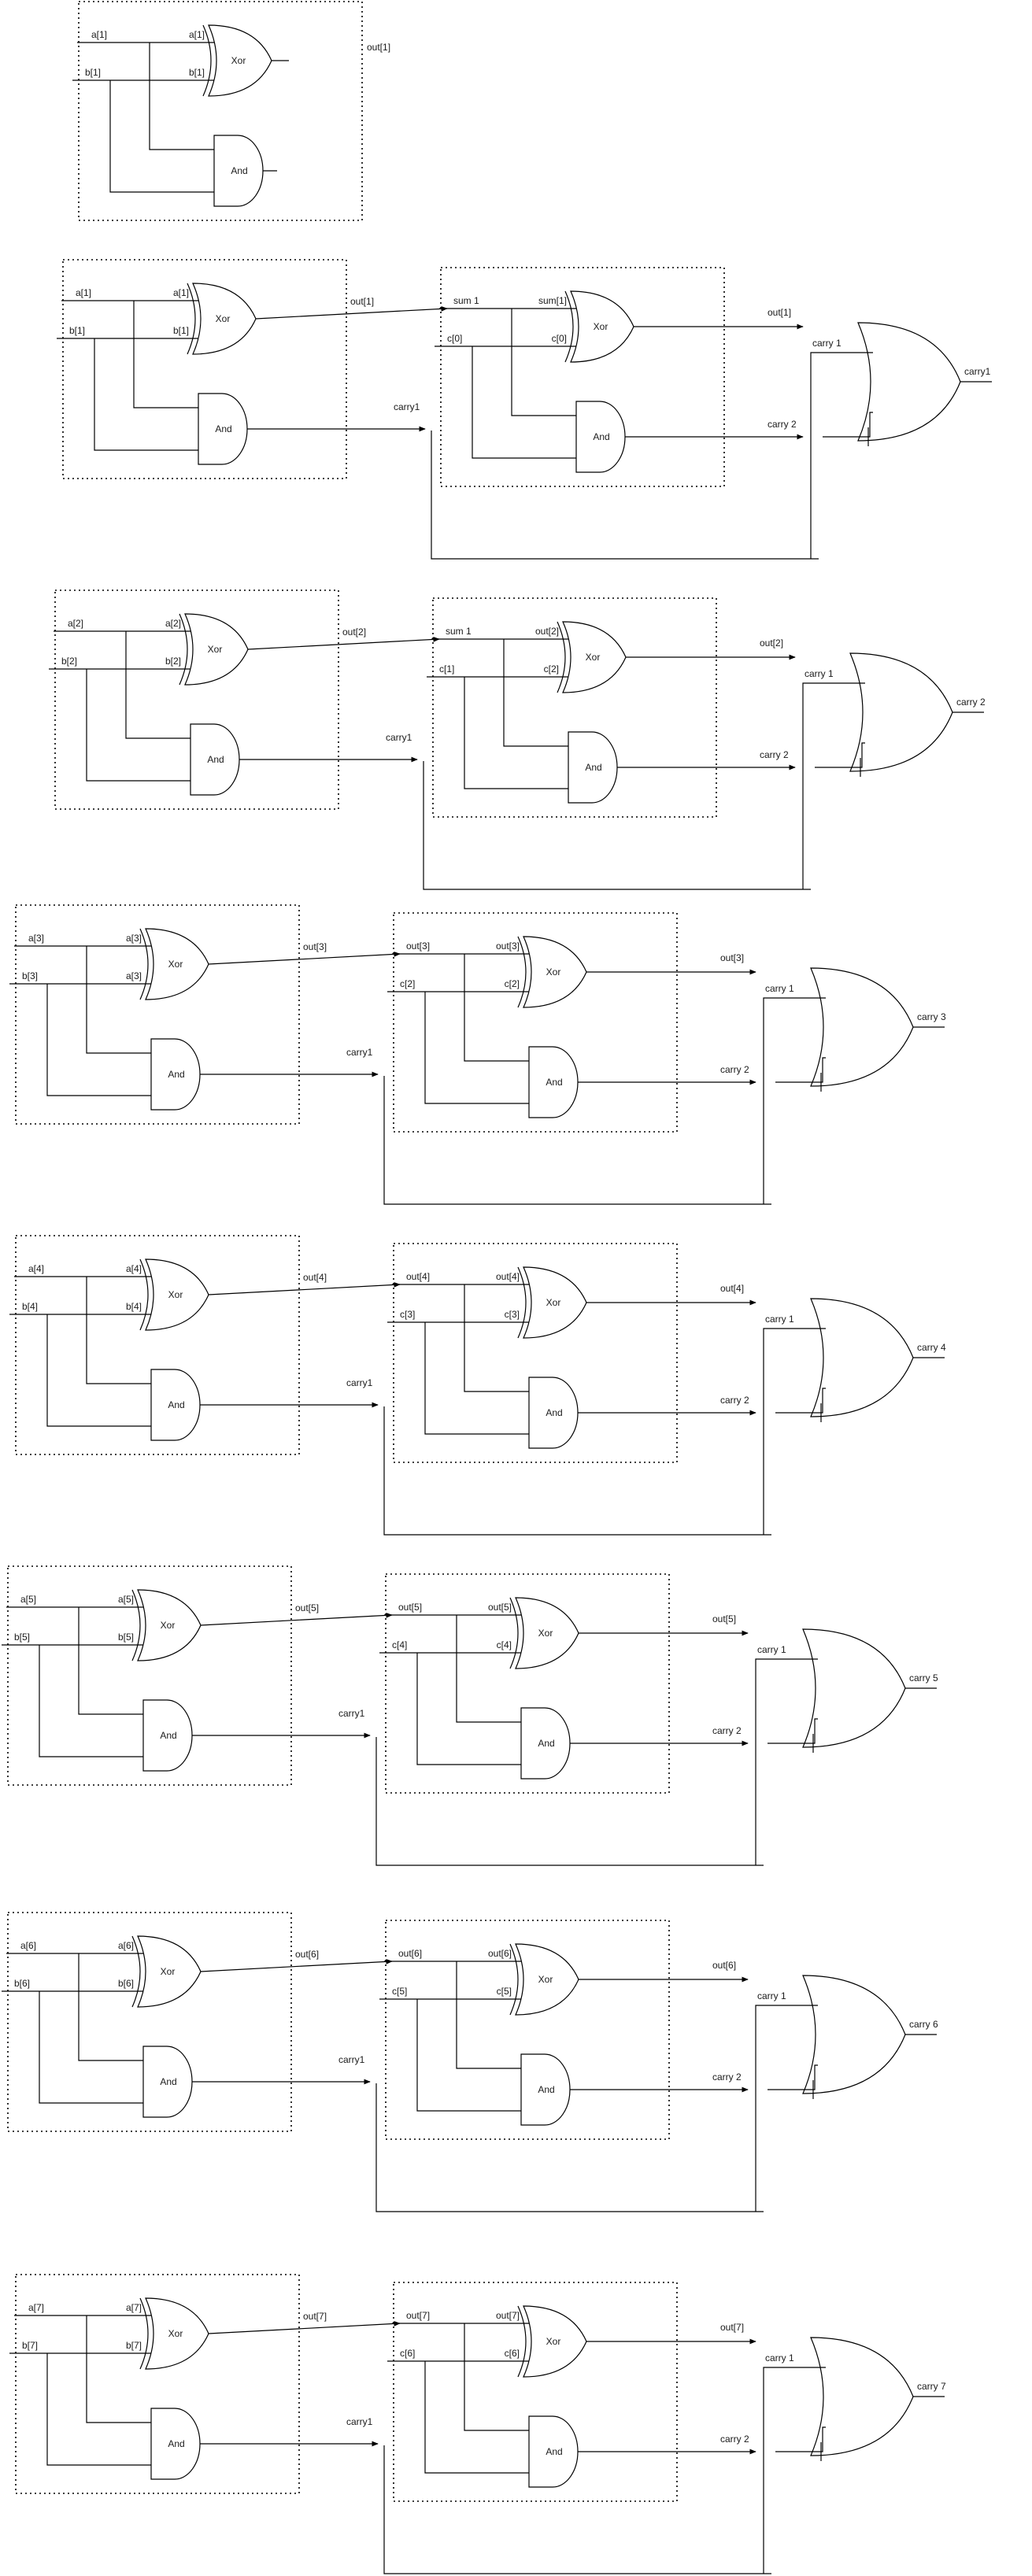 This screenshot has width=1032, height=2576. What do you see at coordinates (418, 2315) in the screenshot?
I see `input-a-label: out[7]` at bounding box center [418, 2315].